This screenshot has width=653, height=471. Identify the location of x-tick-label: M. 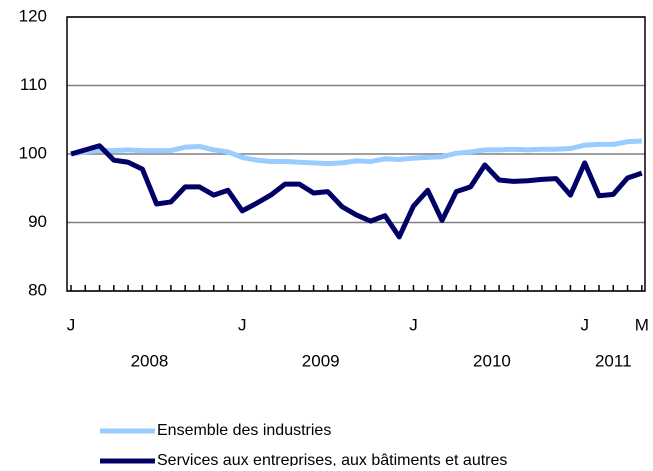
(642, 324).